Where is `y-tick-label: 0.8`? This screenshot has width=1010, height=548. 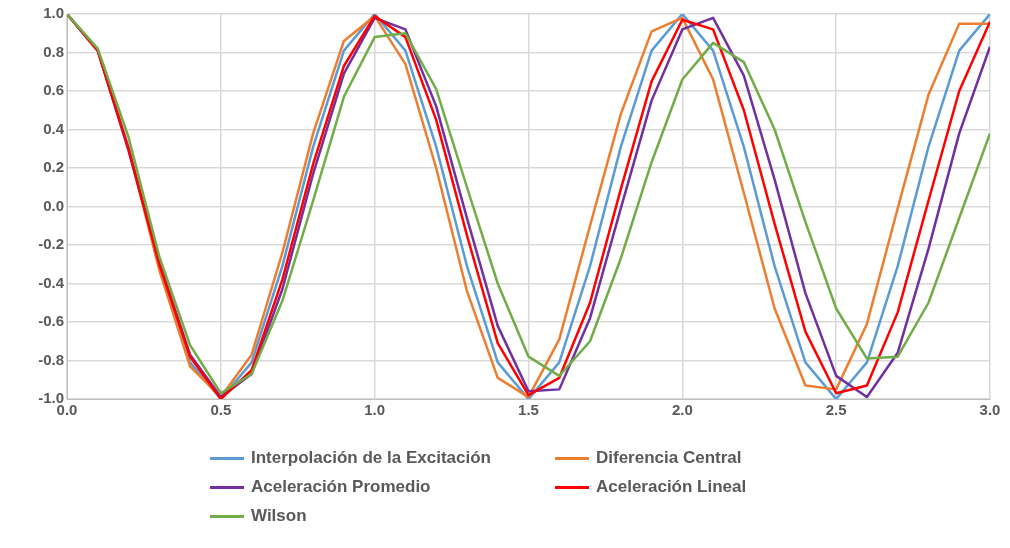
y-tick-label: 0.8 is located at coordinates (53, 51).